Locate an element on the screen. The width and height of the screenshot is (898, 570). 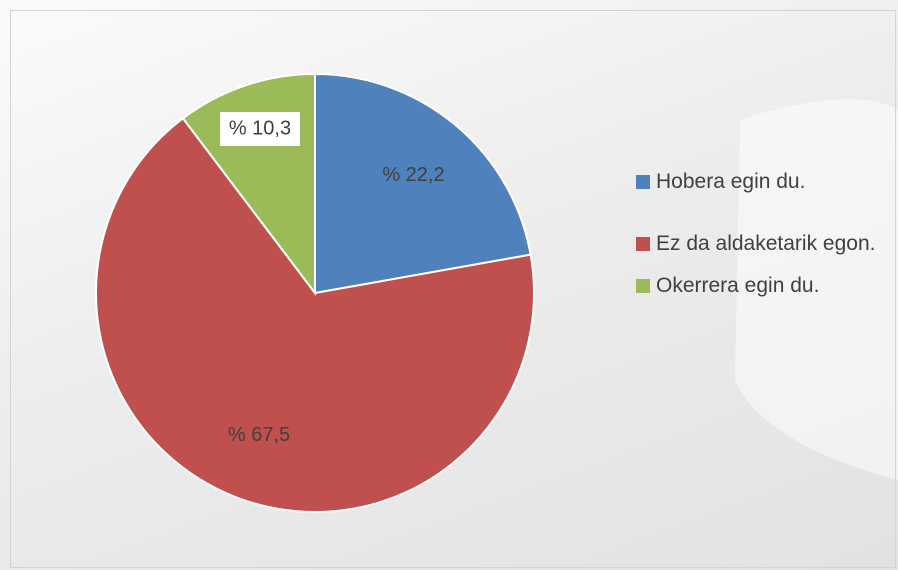
legend-item: Okerrera egin du. is located at coordinates (767, 286).